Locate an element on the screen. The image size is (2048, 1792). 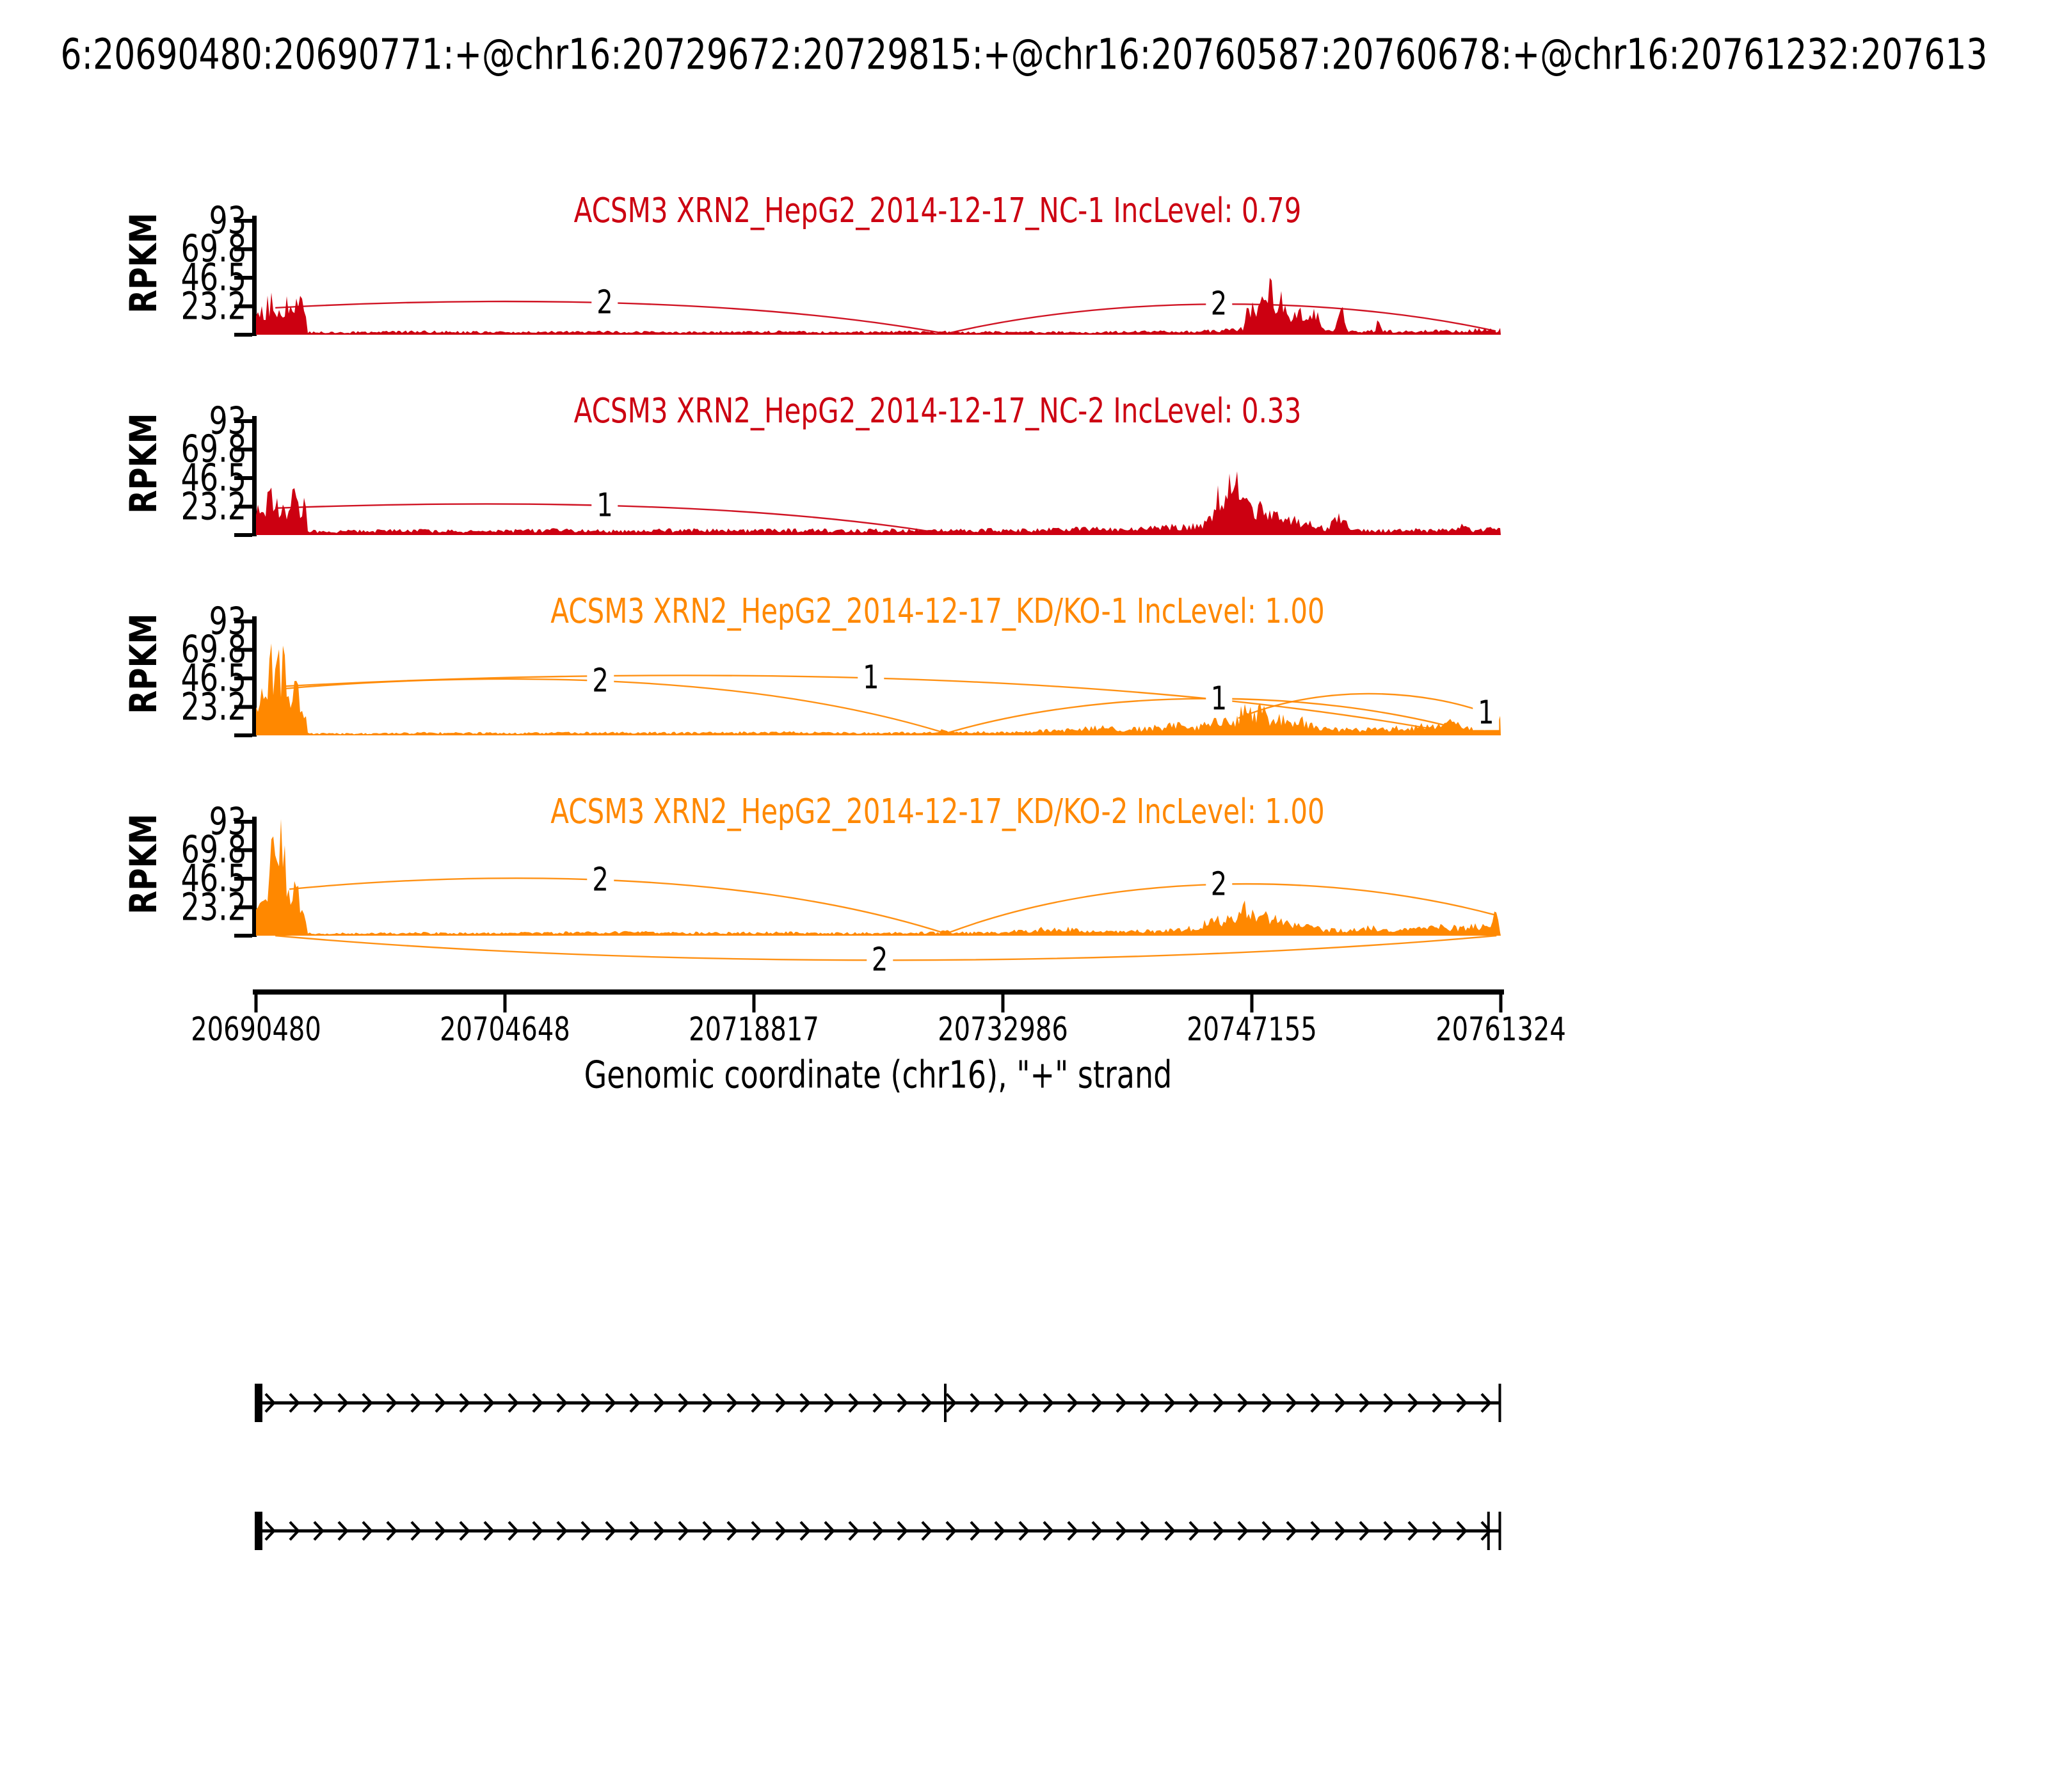
x-tick-label: 20704648 is located at coordinates (505, 1030).